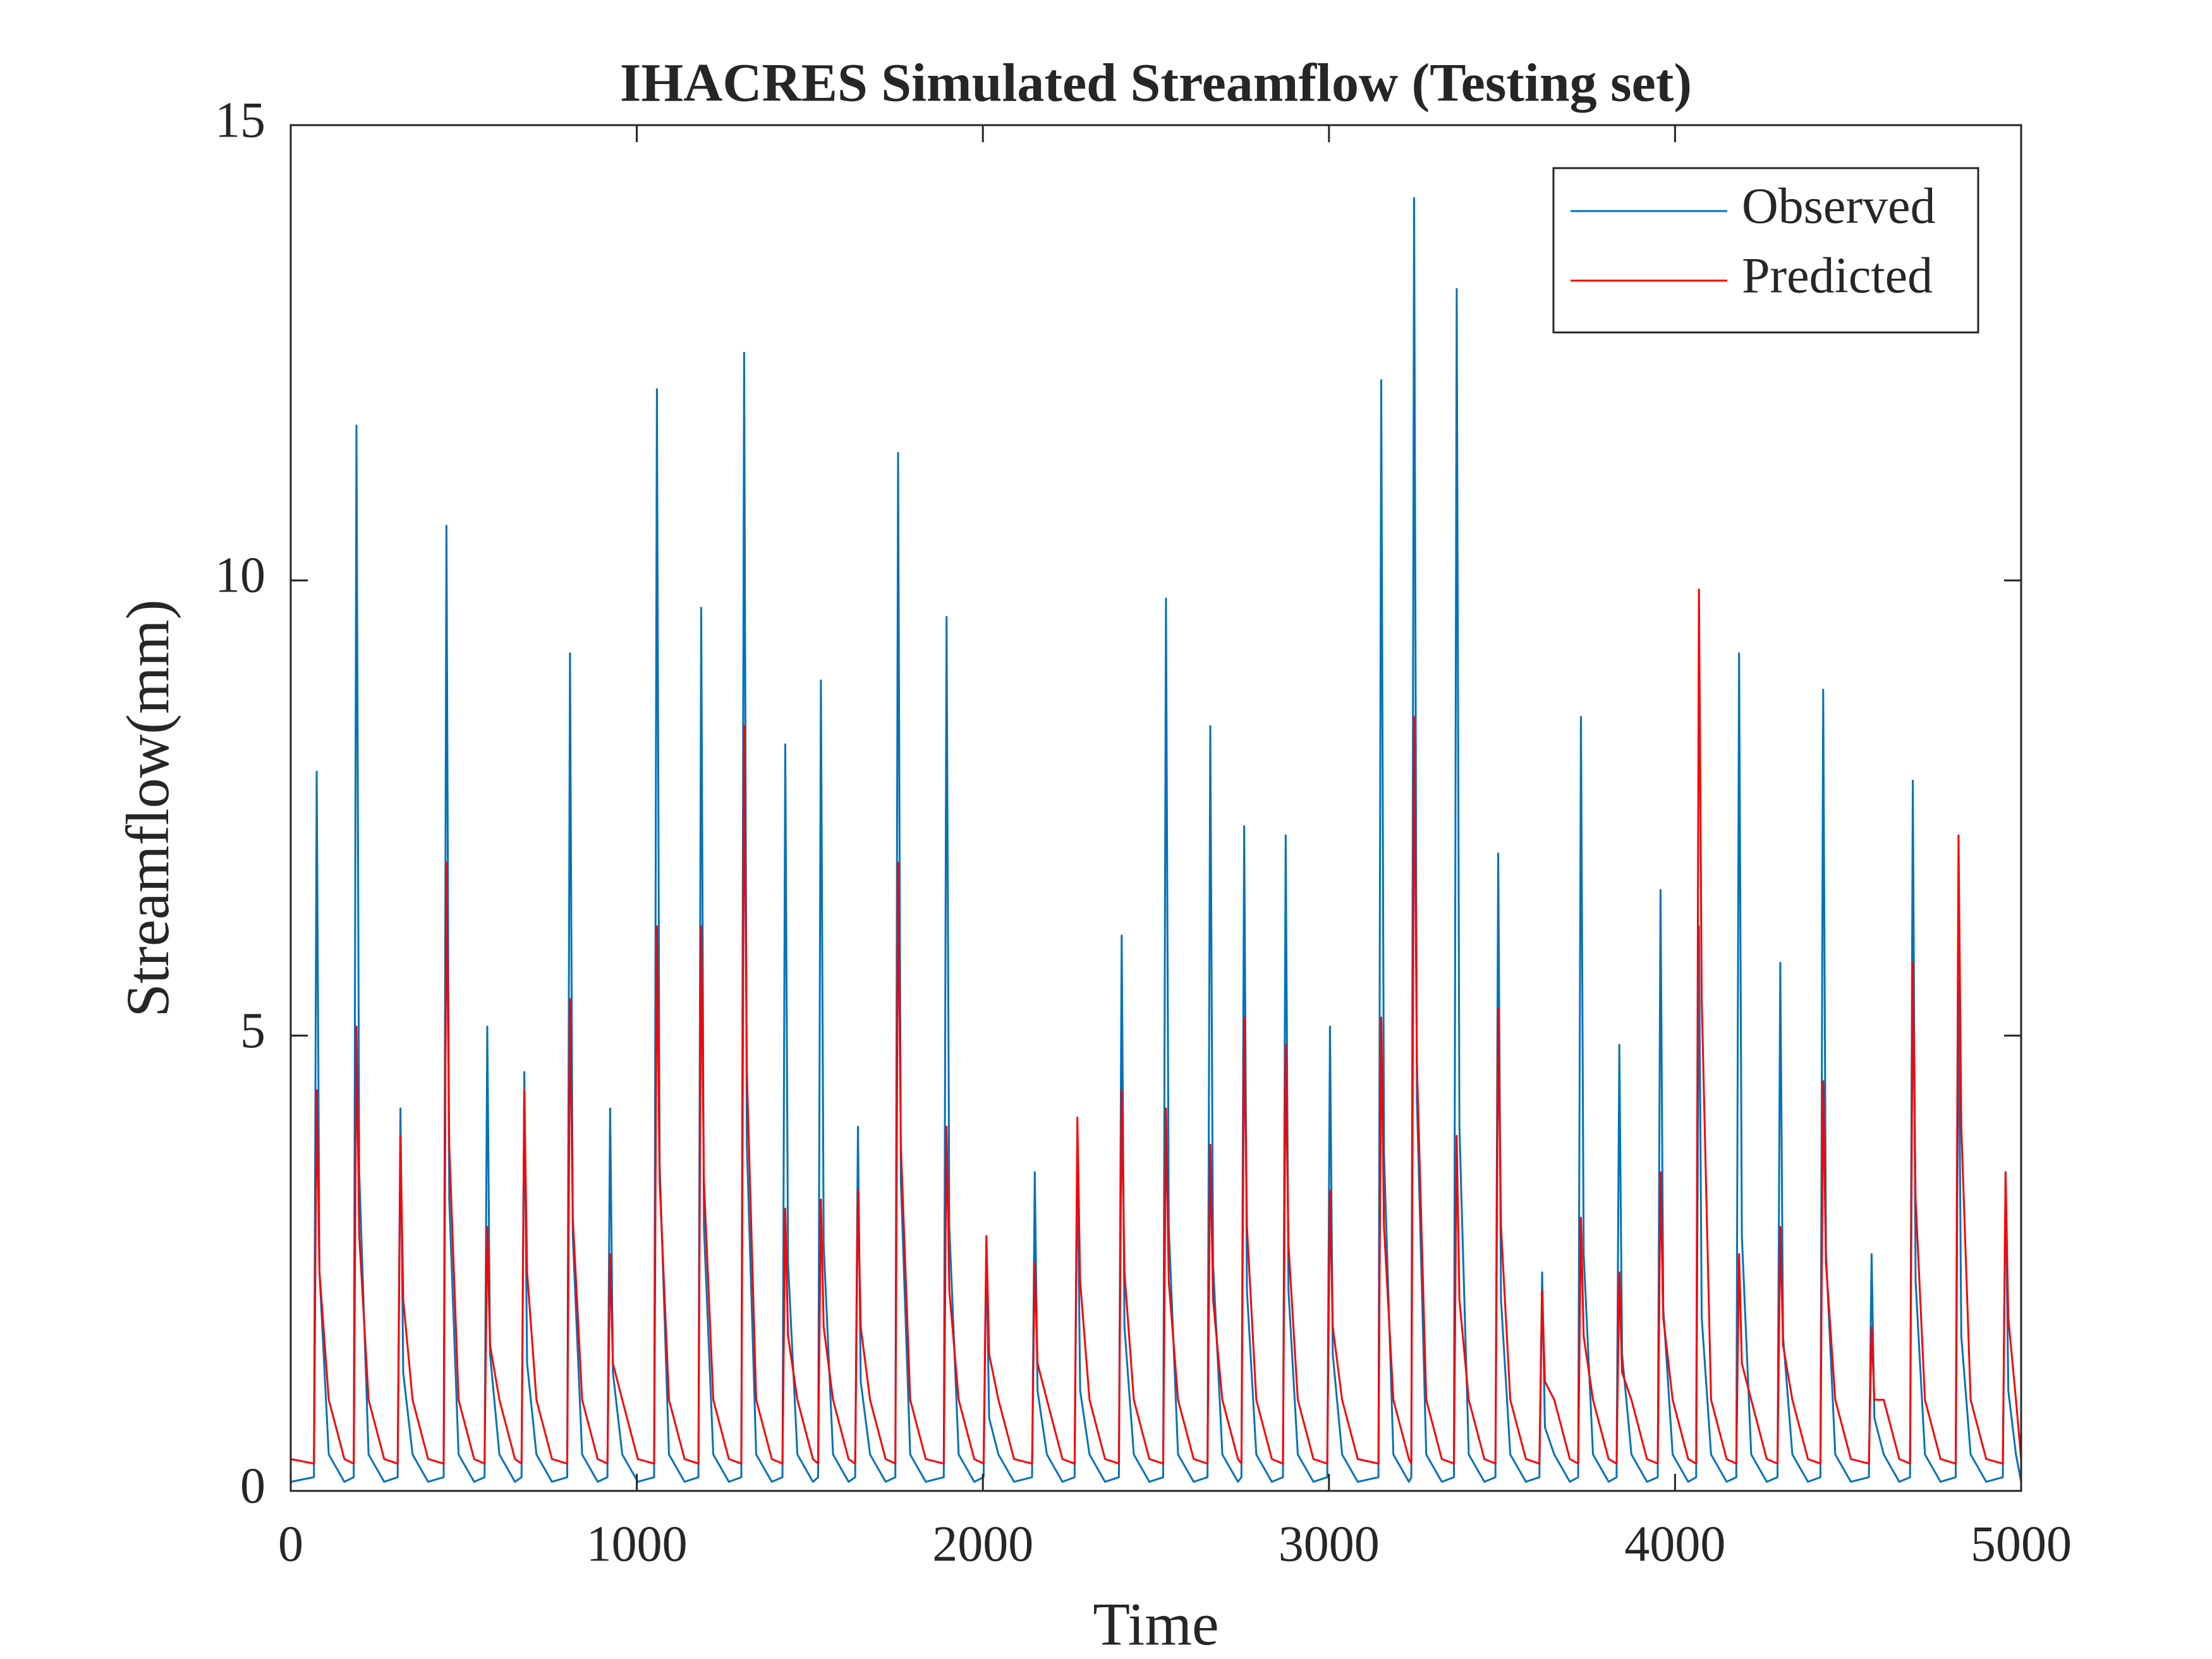 This screenshot has height=1659, width=2212. Describe the element at coordinates (1674, 1544) in the screenshot. I see `x-tick-label: 4000` at that location.